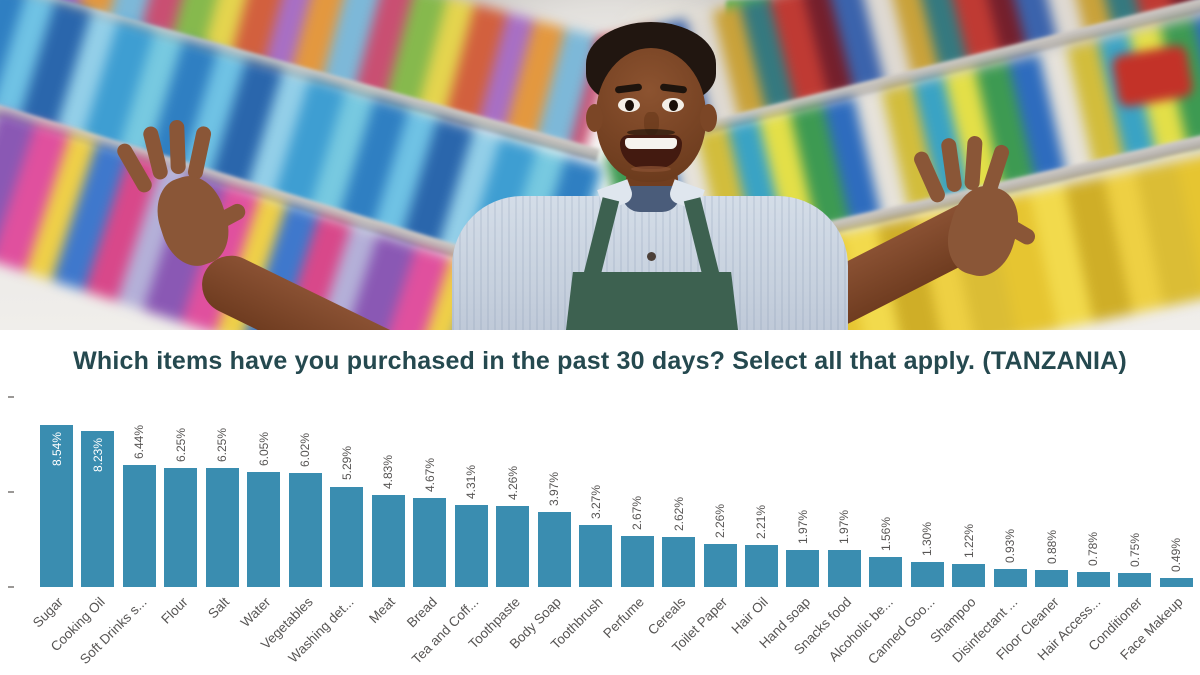 The image size is (1200, 675). What do you see at coordinates (627, 516) in the screenshot?
I see `bar-column: 2.67% Perfume` at bounding box center [627, 516].